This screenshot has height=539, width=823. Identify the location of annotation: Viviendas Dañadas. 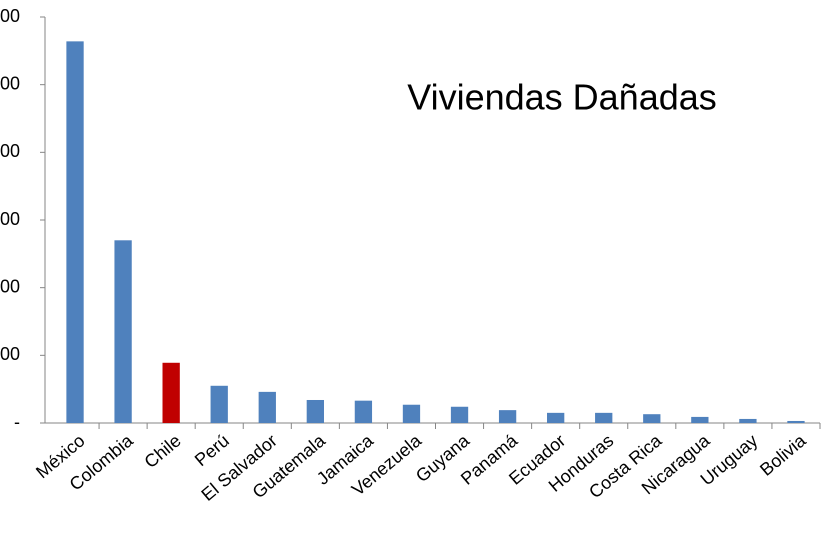
(562, 97).